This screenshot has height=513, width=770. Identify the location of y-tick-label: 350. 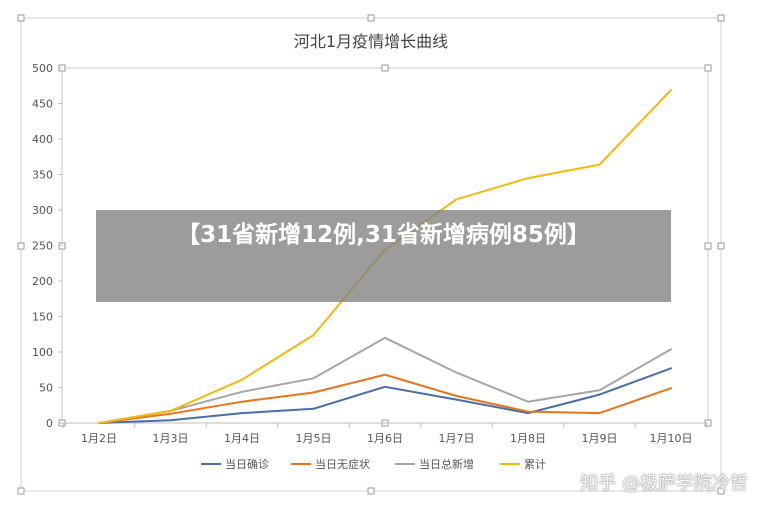
(42, 175).